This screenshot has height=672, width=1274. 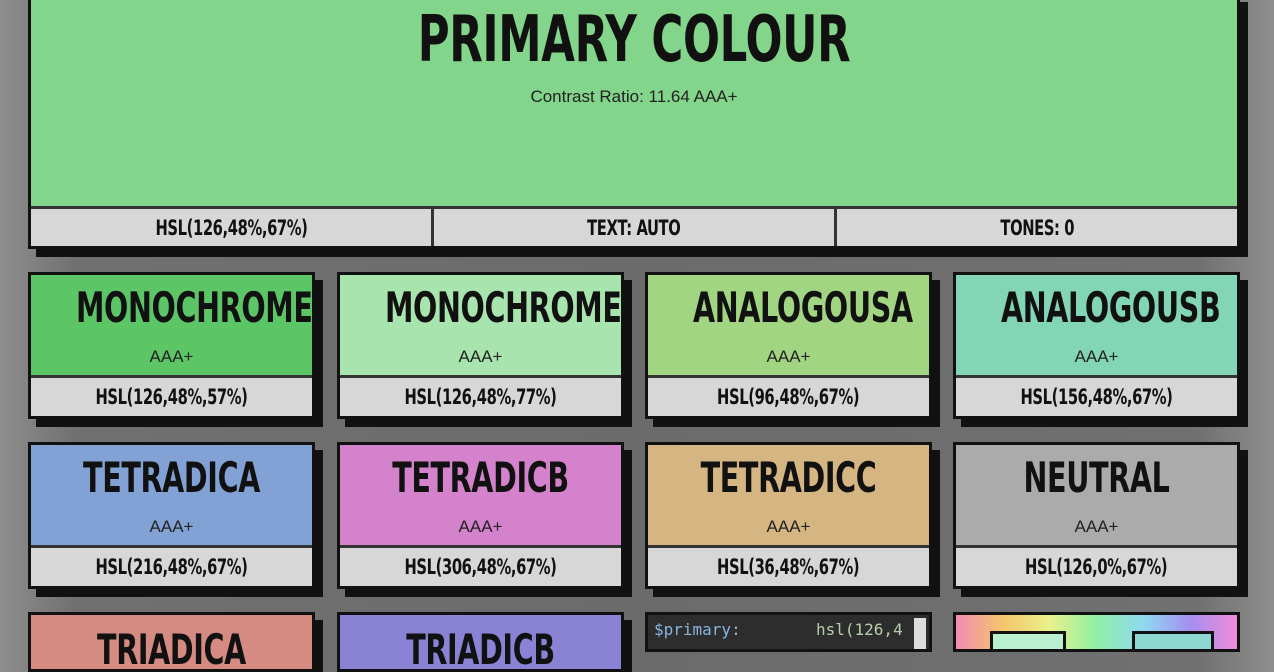 I want to click on swatch-card-triadica: TRIADICA, so click(x=171, y=642).